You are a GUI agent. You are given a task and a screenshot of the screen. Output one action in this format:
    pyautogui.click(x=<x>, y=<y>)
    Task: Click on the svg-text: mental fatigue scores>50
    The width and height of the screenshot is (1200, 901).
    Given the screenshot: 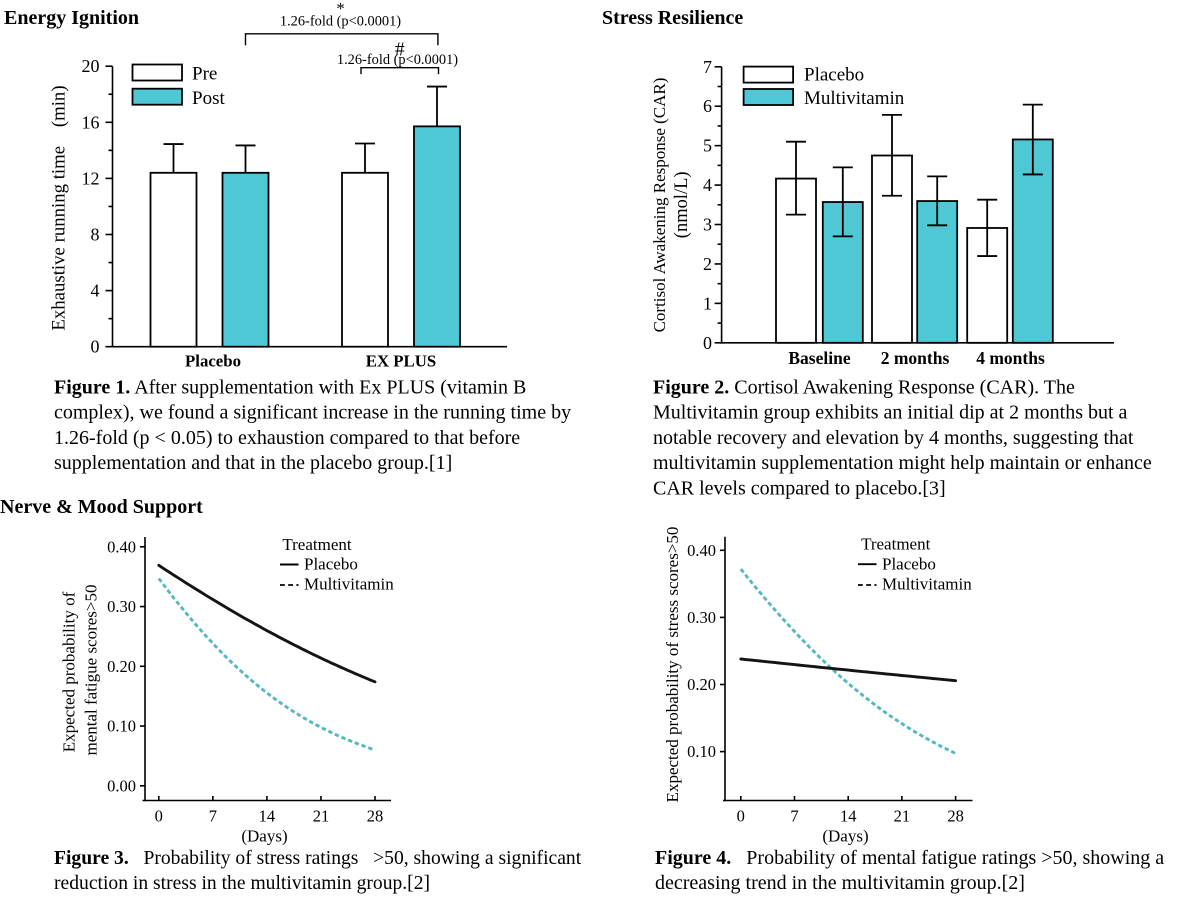 What is the action you would take?
    pyautogui.click(x=91, y=669)
    